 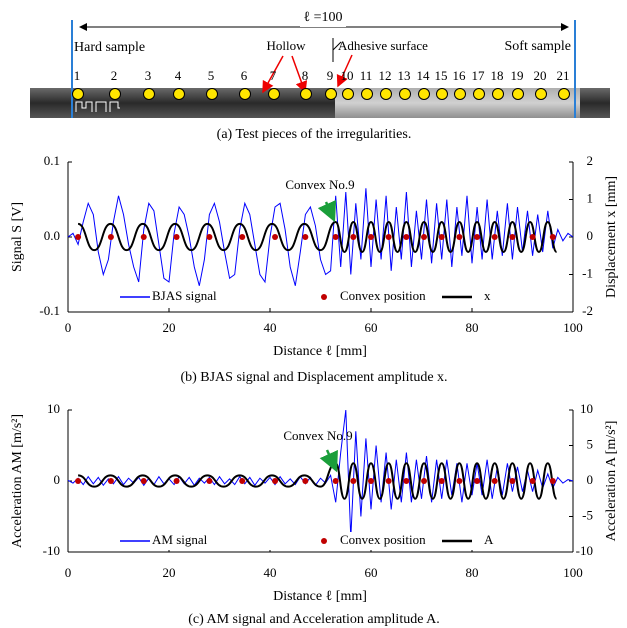 I want to click on x-tick-label: 20, so click(x=169, y=327).